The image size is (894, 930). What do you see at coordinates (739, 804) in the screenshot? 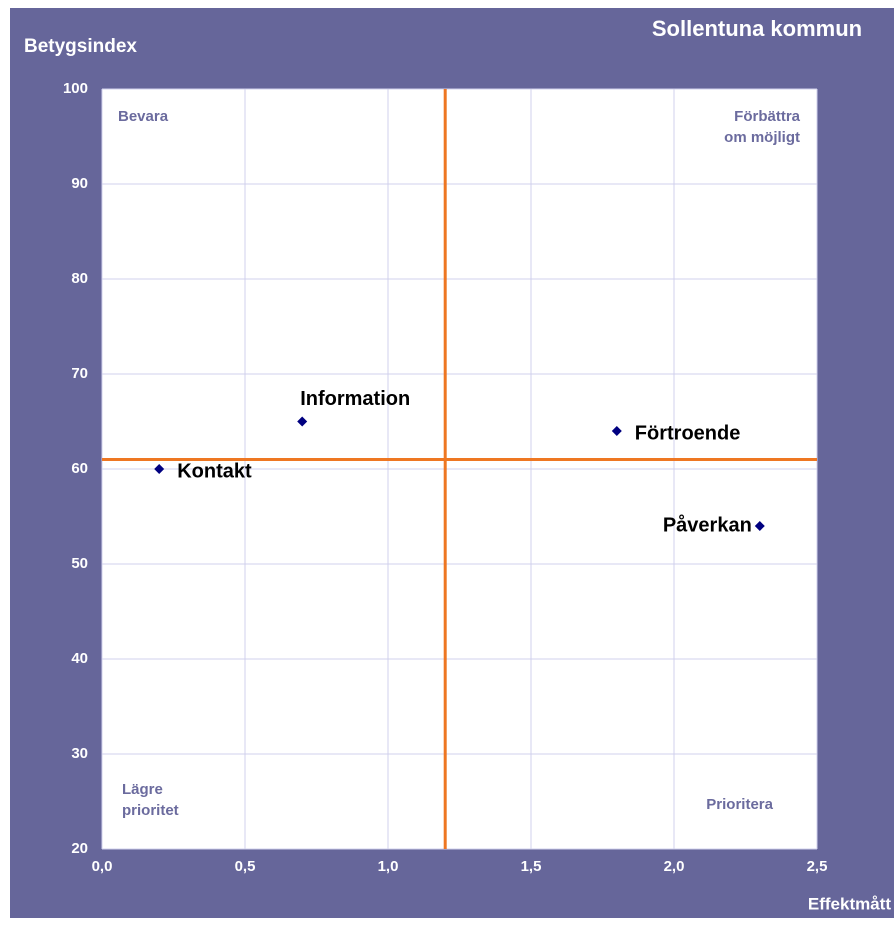
I see `quadrant-label: Prioritera` at bounding box center [739, 804].